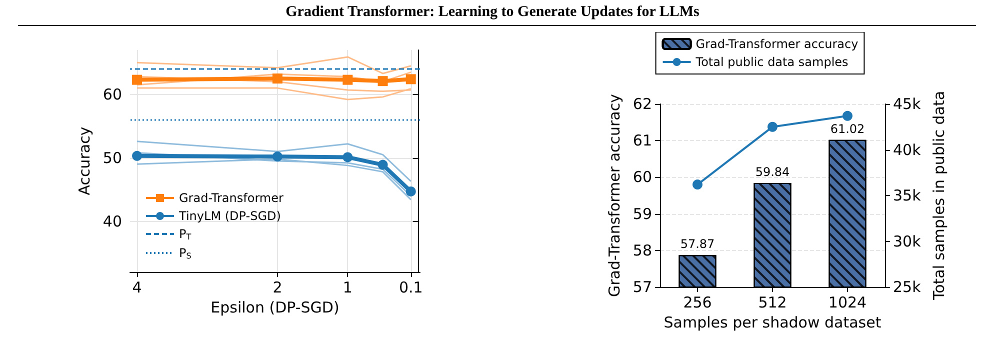  What do you see at coordinates (907, 241) in the screenshot?
I see `y2-tick-label: 30k` at bounding box center [907, 241].